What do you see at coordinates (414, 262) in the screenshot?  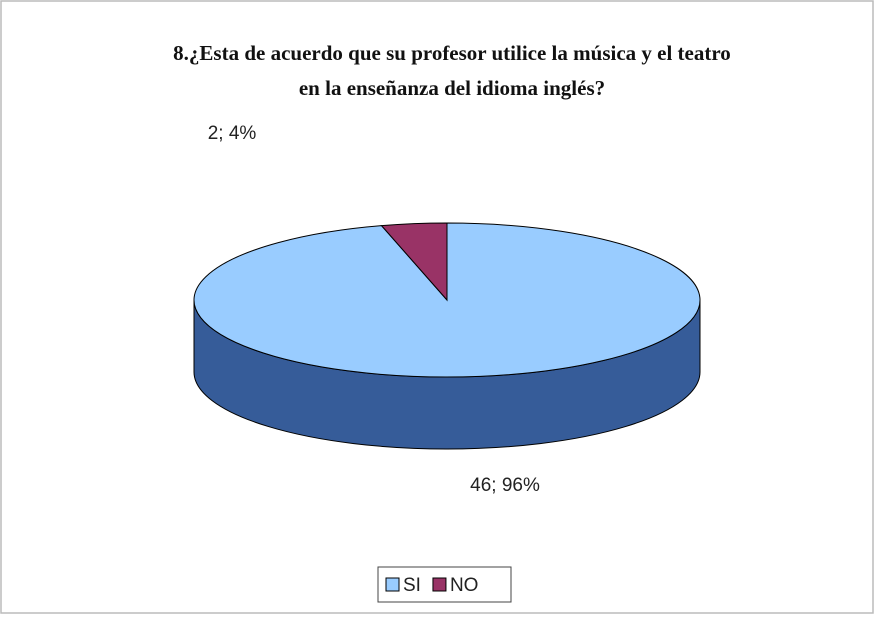 I see `pie-slice` at bounding box center [414, 262].